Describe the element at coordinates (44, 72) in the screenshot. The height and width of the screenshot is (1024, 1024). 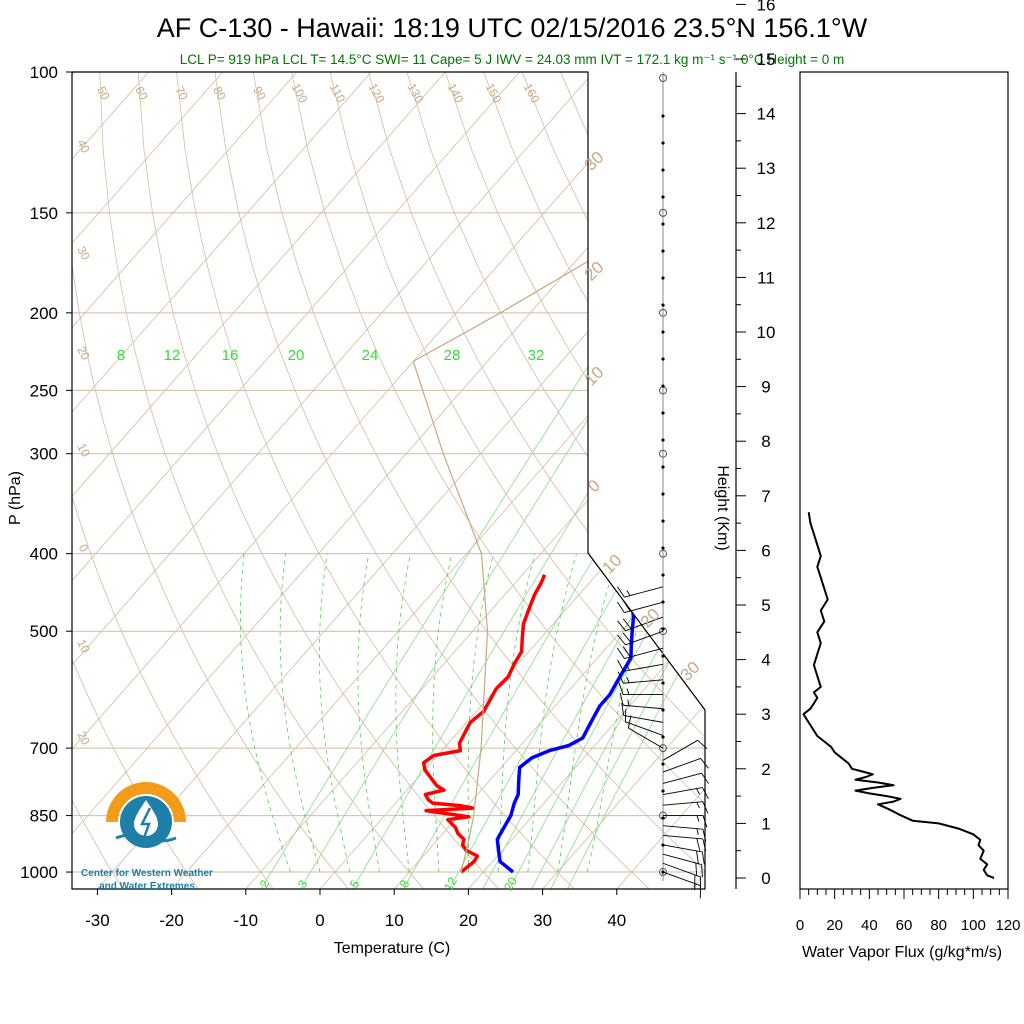
I see `p-tick-label: 100` at that location.